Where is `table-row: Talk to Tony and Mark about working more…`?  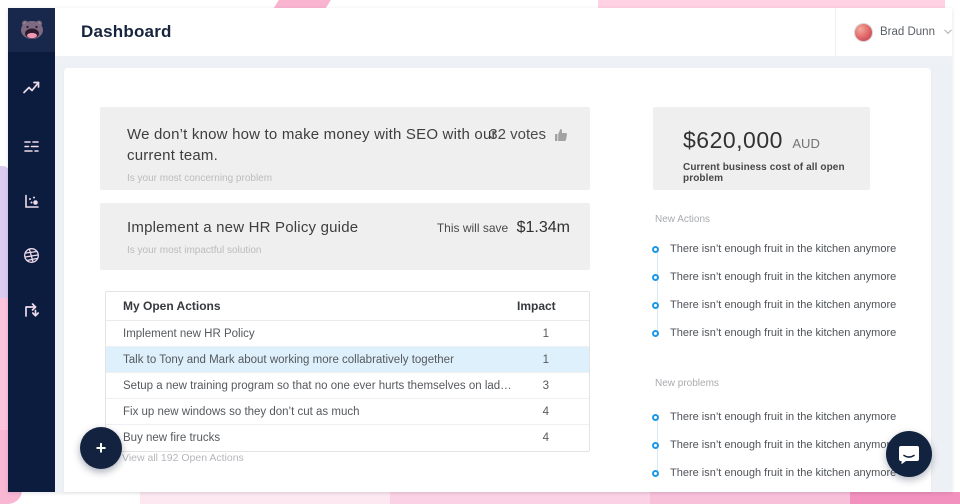
table-row: Talk to Tony and Mark about working more… is located at coordinates (347, 360).